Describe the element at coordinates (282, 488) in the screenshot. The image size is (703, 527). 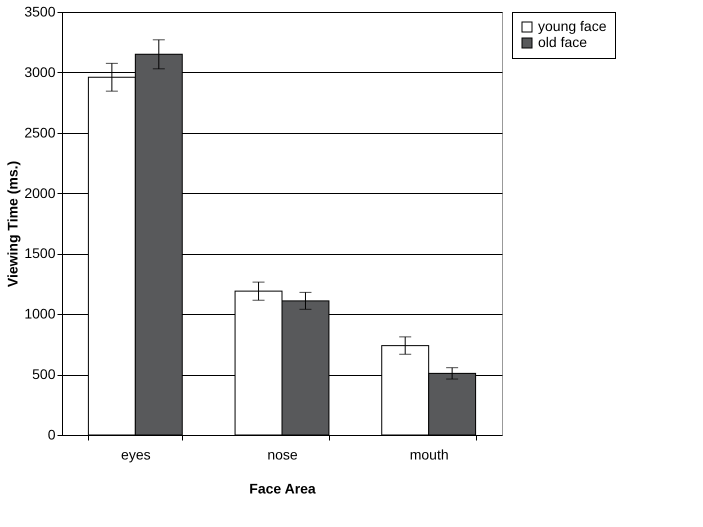
I see `x-axis-title: Face Area` at that location.